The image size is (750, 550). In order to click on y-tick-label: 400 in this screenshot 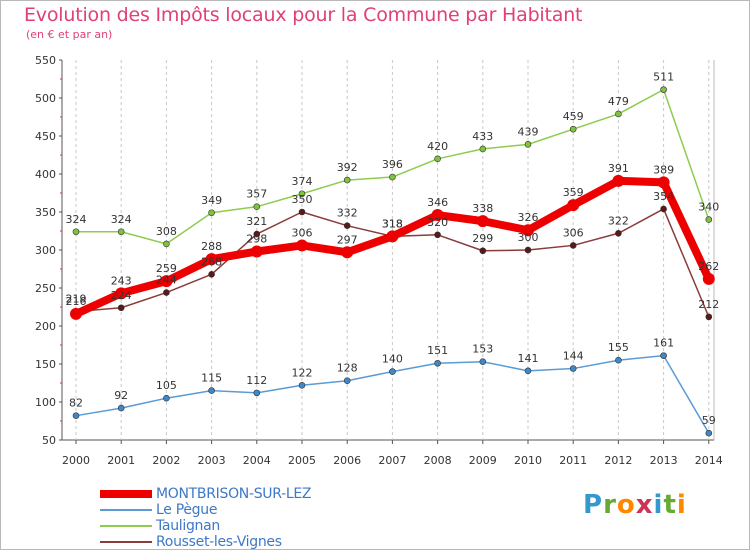, I will do `click(45, 174)`.